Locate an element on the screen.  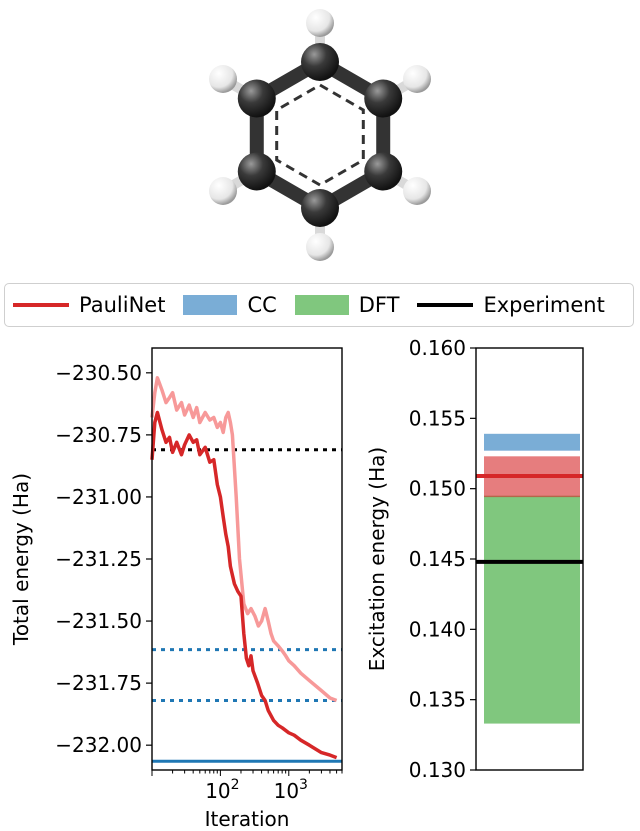
y-axis-label: Excitation energy (Ha) is located at coordinates (377, 559).